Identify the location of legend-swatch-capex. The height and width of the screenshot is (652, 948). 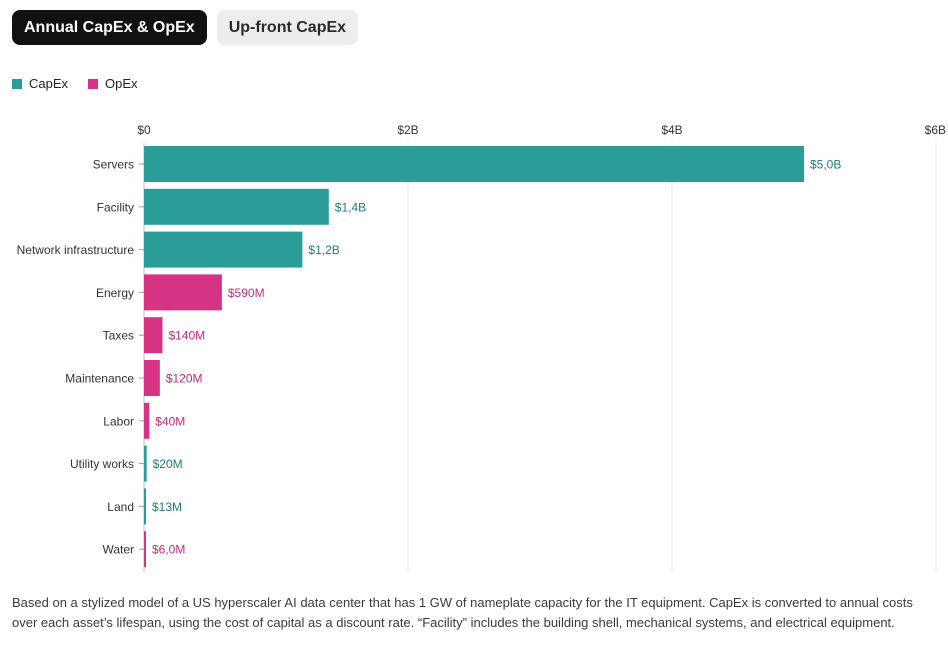
(17, 83).